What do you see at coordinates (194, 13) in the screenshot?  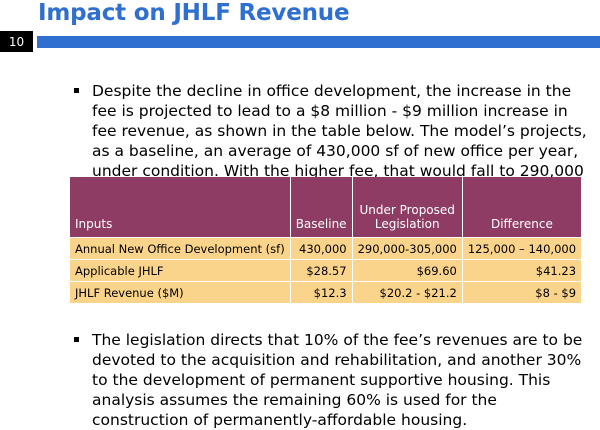 I see `slide-title: Impact on JHLF Revenue` at bounding box center [194, 13].